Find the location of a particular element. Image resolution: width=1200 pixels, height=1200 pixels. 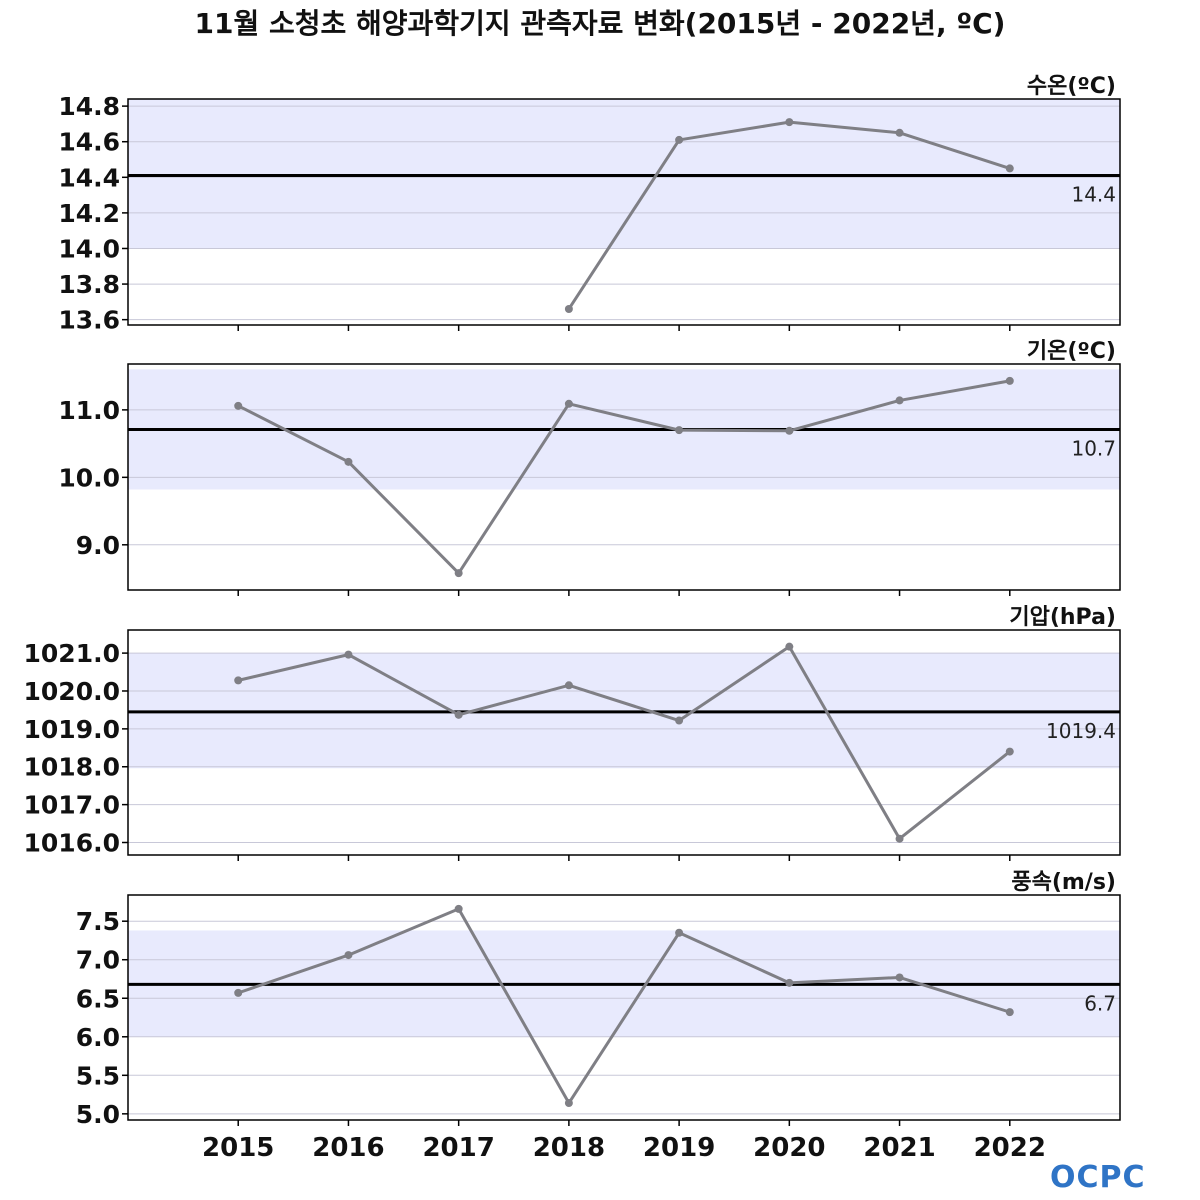

panel-label: 수온(ºC) is located at coordinates (1071, 86).